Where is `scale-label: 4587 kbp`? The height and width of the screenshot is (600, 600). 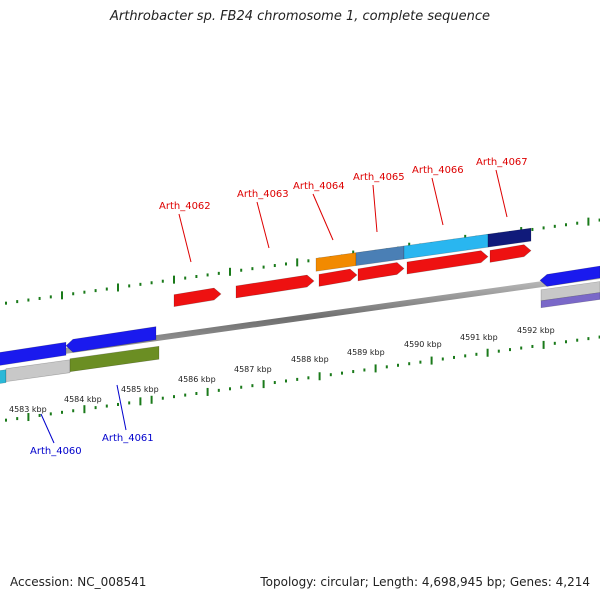 scale-label: 4587 kbp is located at coordinates (253, 369).